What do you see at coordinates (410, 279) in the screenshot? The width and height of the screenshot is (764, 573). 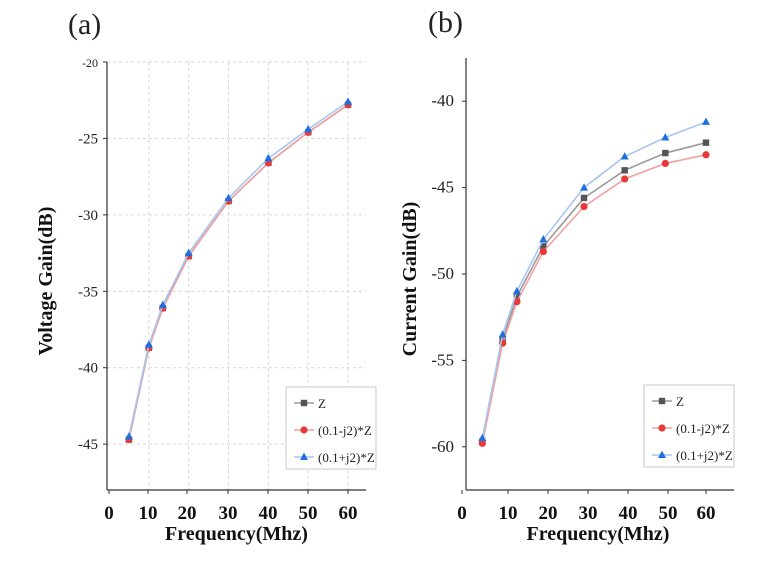 I see `y-axis-title: Current Gain(dB)` at bounding box center [410, 279].